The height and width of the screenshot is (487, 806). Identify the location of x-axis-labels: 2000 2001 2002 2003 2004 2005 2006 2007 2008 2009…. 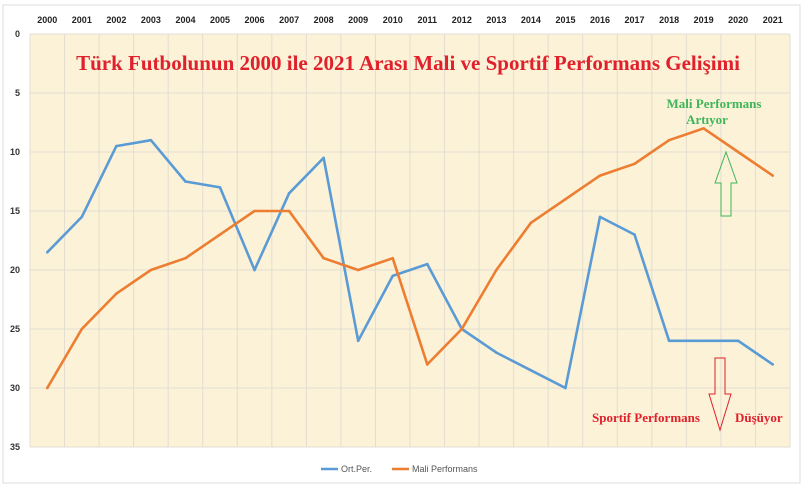
(409, 20).